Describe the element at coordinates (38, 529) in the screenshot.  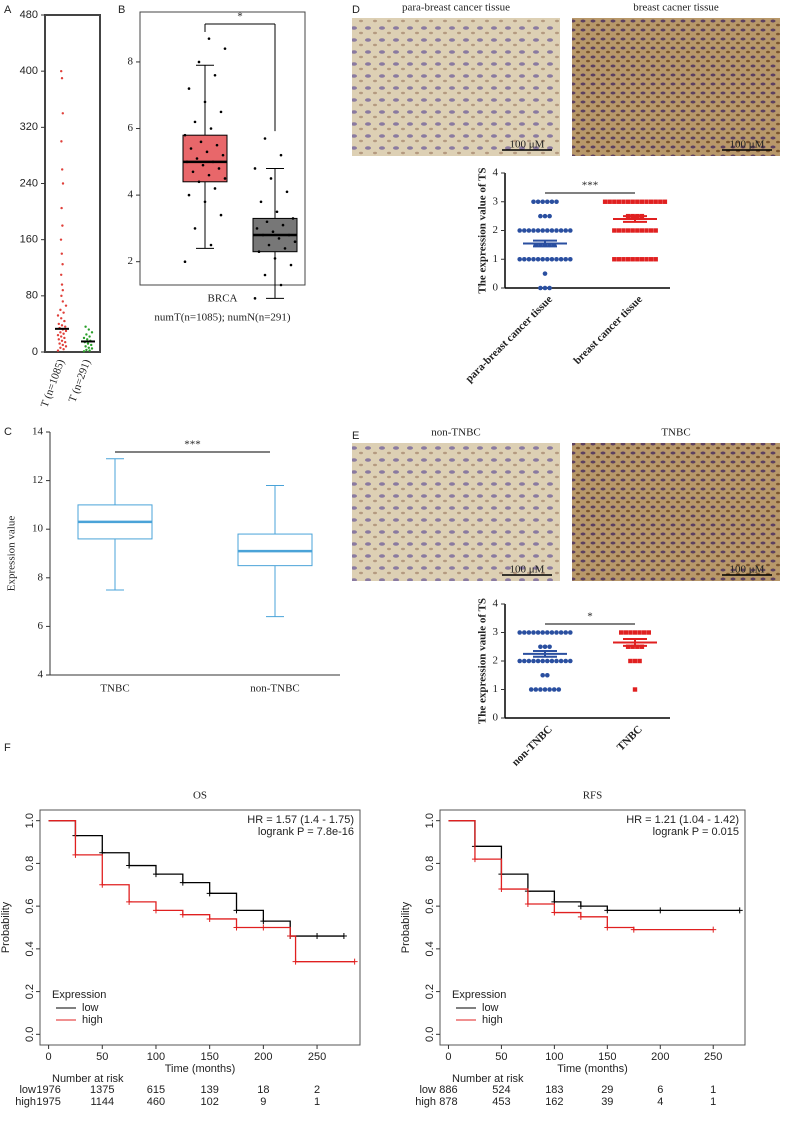
I see `y-tick-label: 10` at that location.